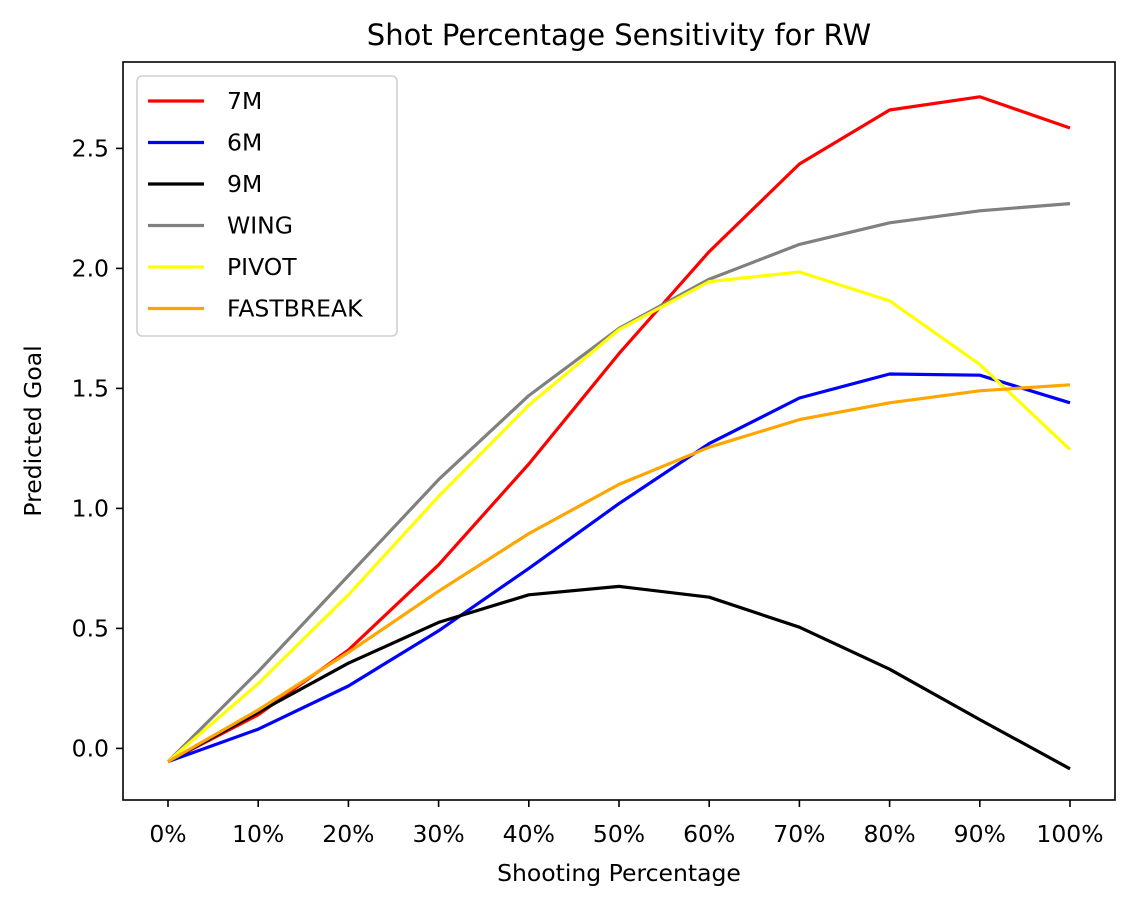  Describe the element at coordinates (1069, 834) in the screenshot. I see `x-tick-label: 100%` at that location.